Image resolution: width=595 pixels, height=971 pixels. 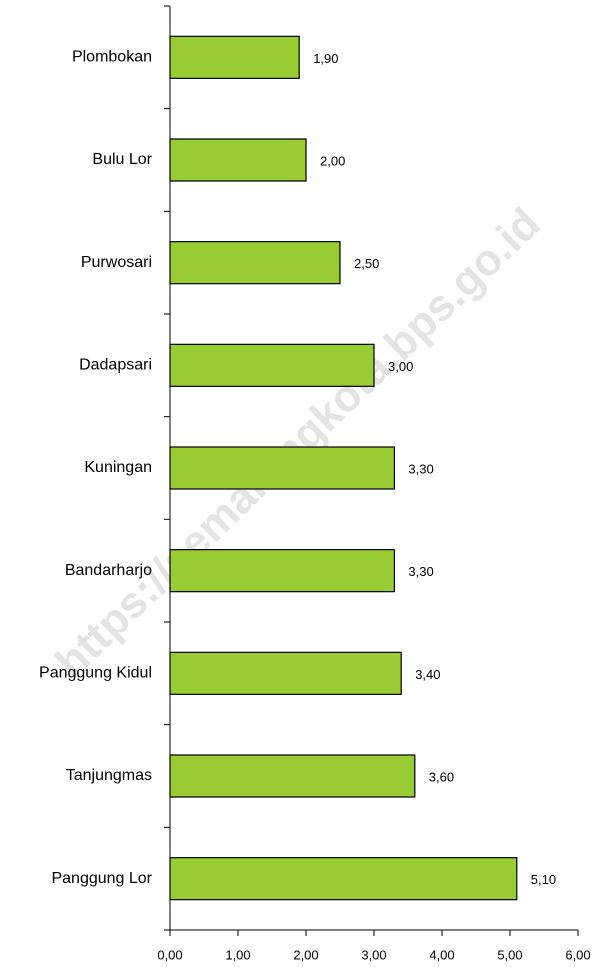 What do you see at coordinates (169, 954) in the screenshot?
I see `x-tick-label: 0,00` at bounding box center [169, 954].